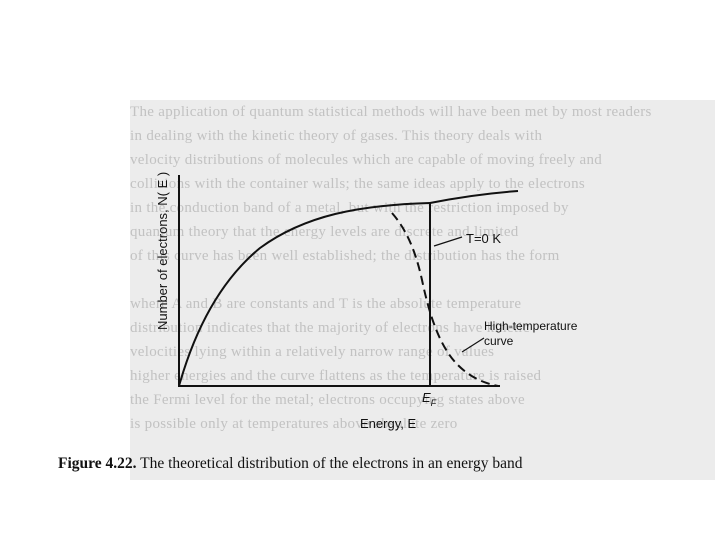  What do you see at coordinates (499, 341) in the screenshot?
I see `high-temp-label-line2: curve` at bounding box center [499, 341].